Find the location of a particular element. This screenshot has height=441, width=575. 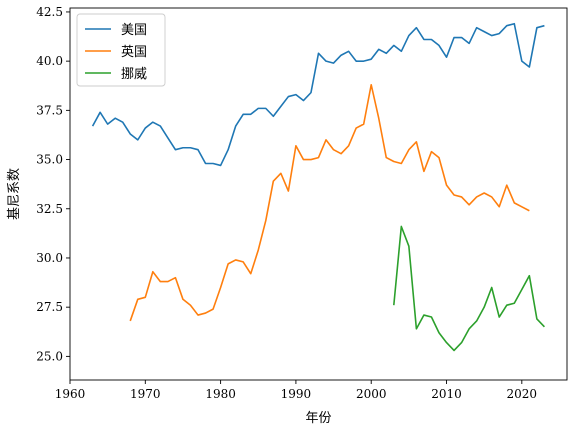

y-axis-label: 基尼系数 is located at coordinates (14, 194).